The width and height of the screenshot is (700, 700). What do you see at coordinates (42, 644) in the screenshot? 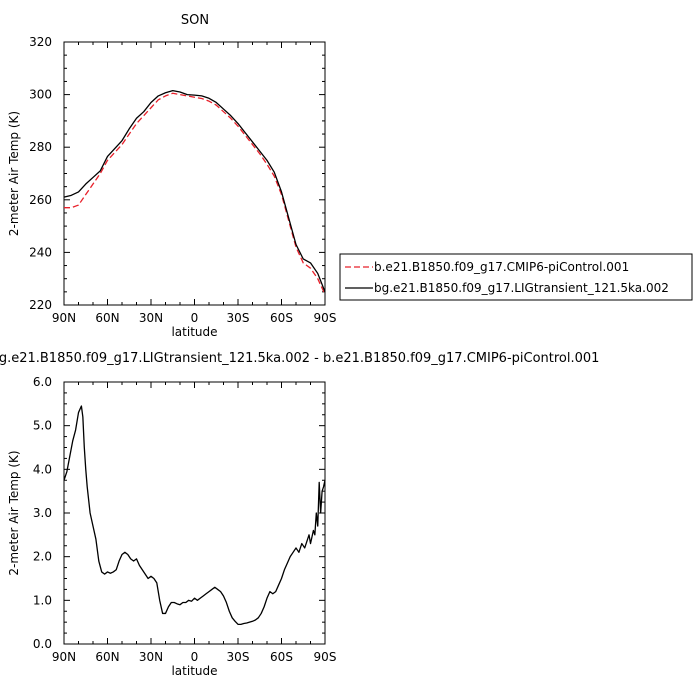
I see `y-tick-label: 0.0` at bounding box center [42, 644].